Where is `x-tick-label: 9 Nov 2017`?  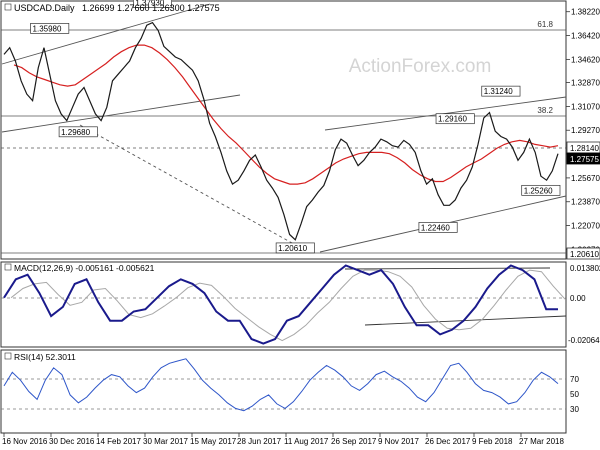 x-tick-label: 9 Nov 2017 is located at coordinates (398, 441).